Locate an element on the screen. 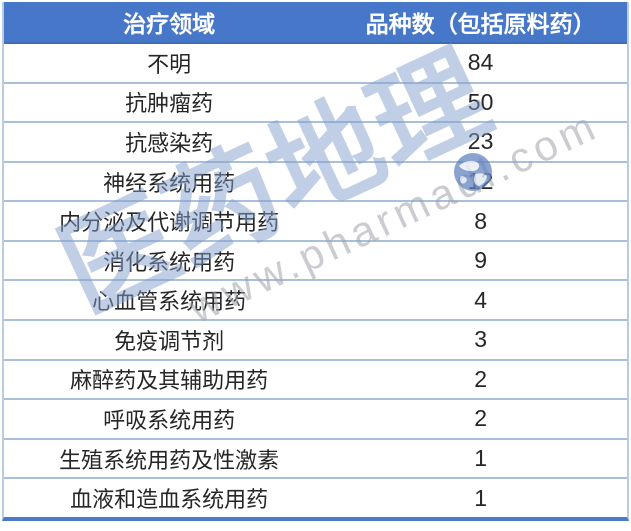  table-row: 内分泌及代谢调节用药 8 is located at coordinates (315, 220).